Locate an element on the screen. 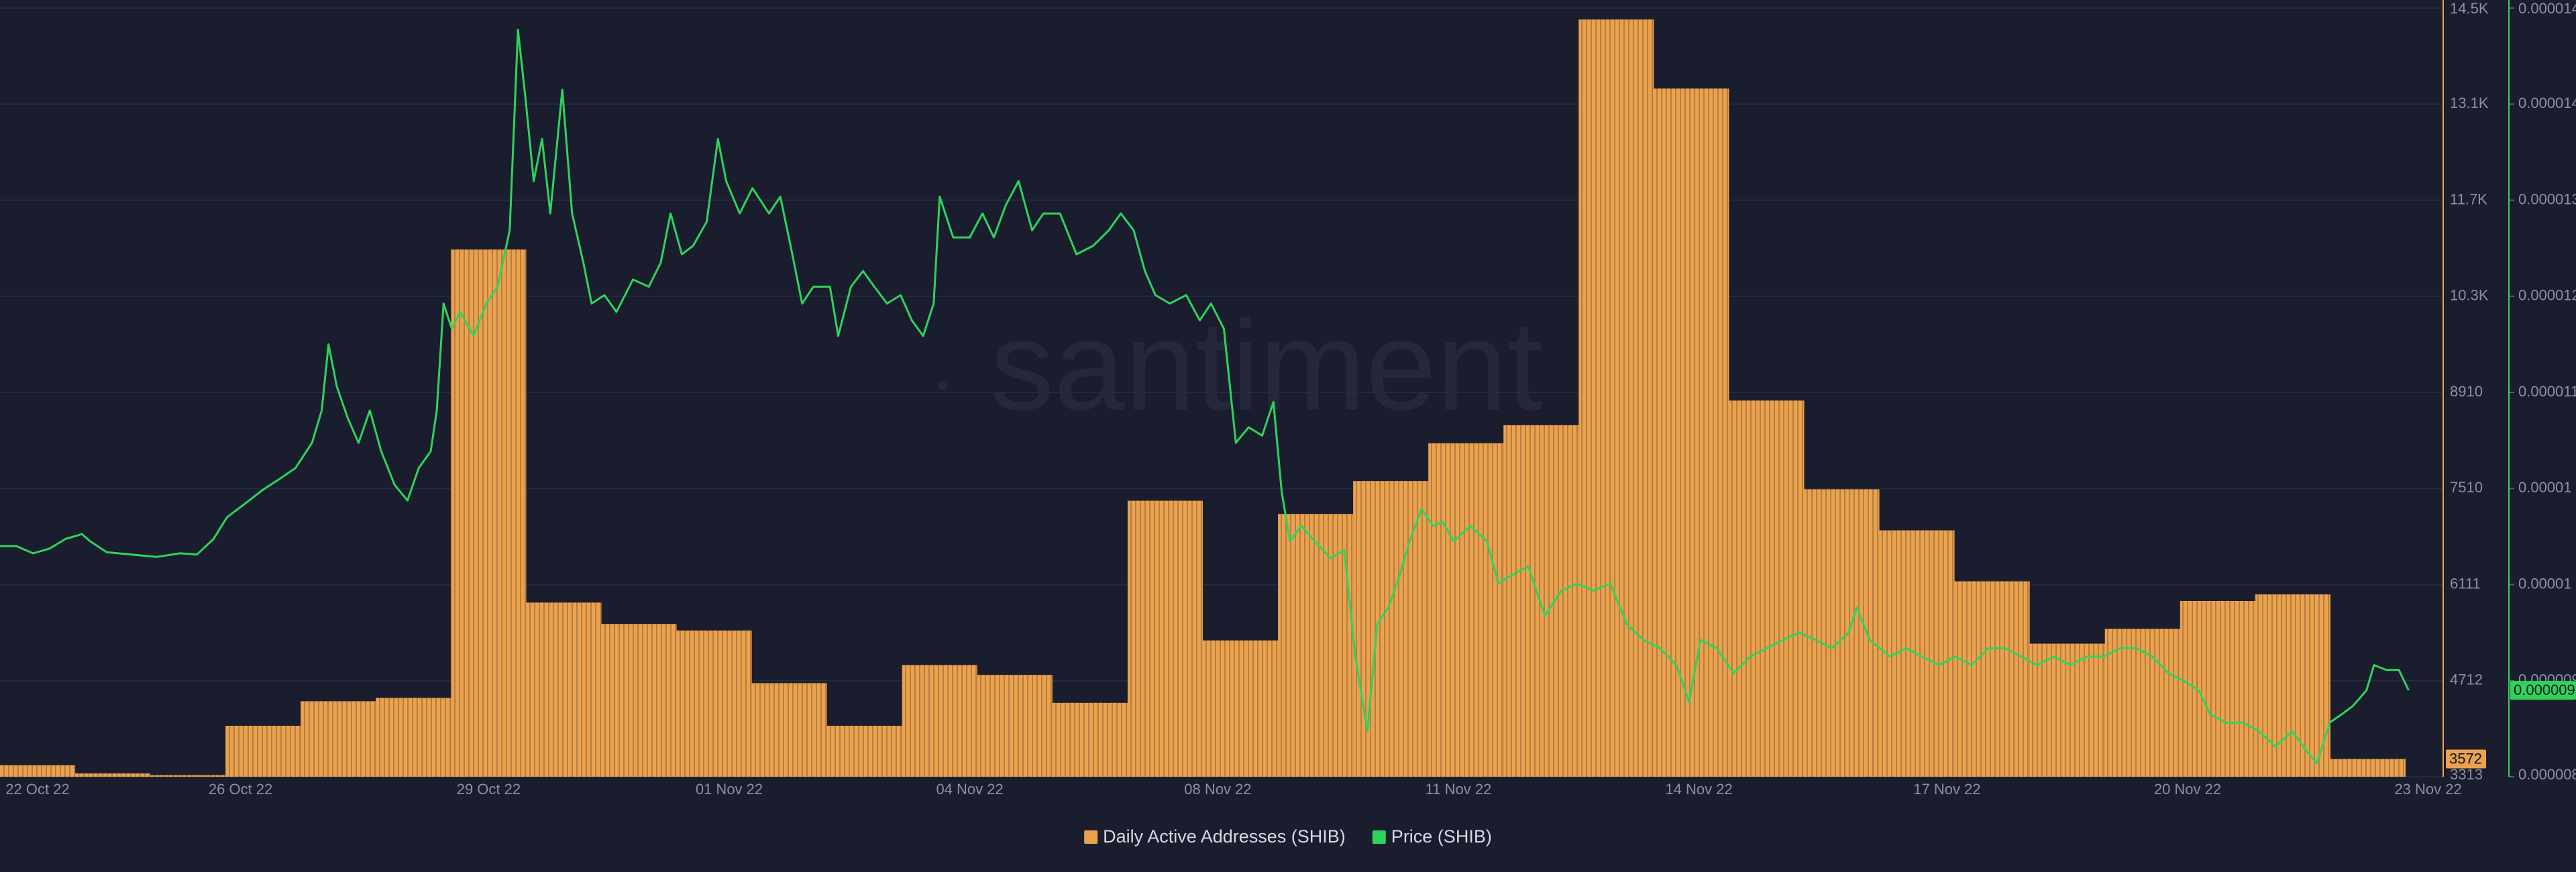 Image resolution: width=2576 pixels, height=872 pixels. y2-tick-label: 0.000013 is located at coordinates (2547, 198).